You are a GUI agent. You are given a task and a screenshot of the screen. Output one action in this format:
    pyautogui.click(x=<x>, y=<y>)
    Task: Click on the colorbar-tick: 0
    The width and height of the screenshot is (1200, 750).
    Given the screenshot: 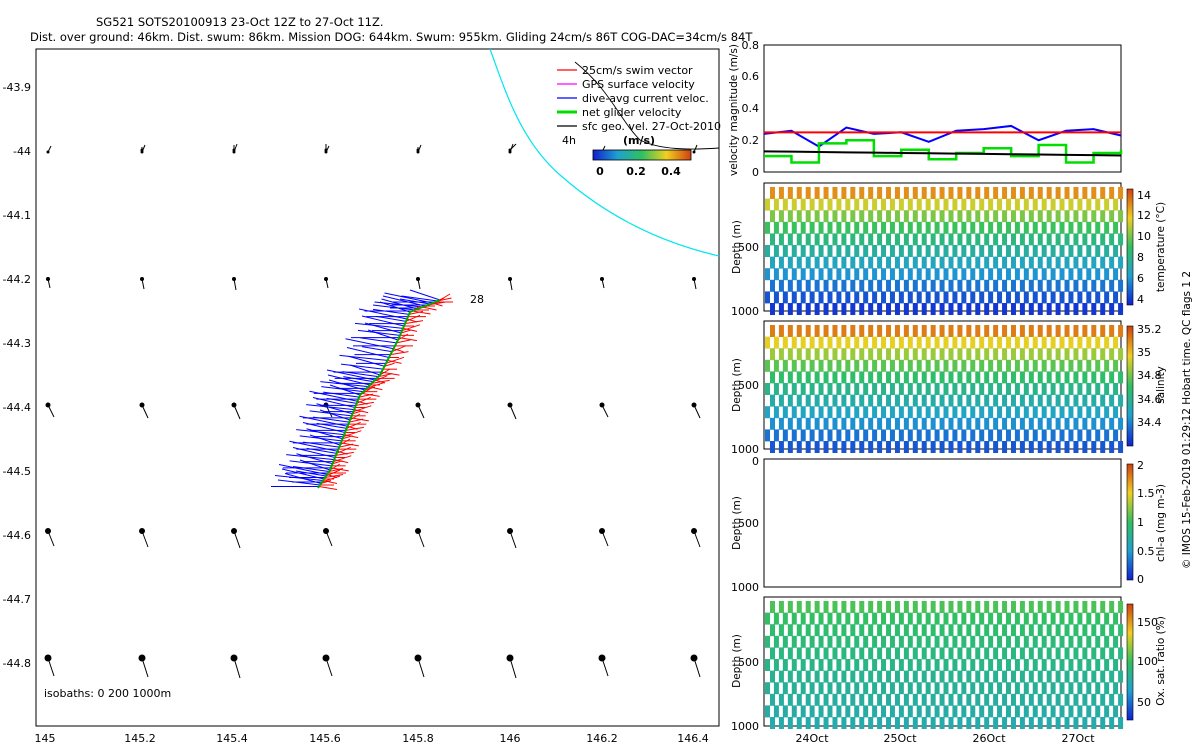 What is the action you would take?
    pyautogui.click(x=600, y=171)
    